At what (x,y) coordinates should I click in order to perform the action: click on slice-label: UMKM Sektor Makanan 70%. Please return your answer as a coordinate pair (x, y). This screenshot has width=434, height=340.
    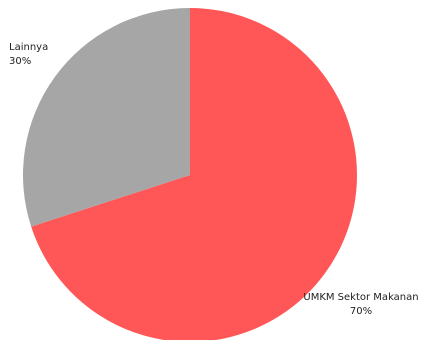
    Looking at the image, I should click on (360, 304).